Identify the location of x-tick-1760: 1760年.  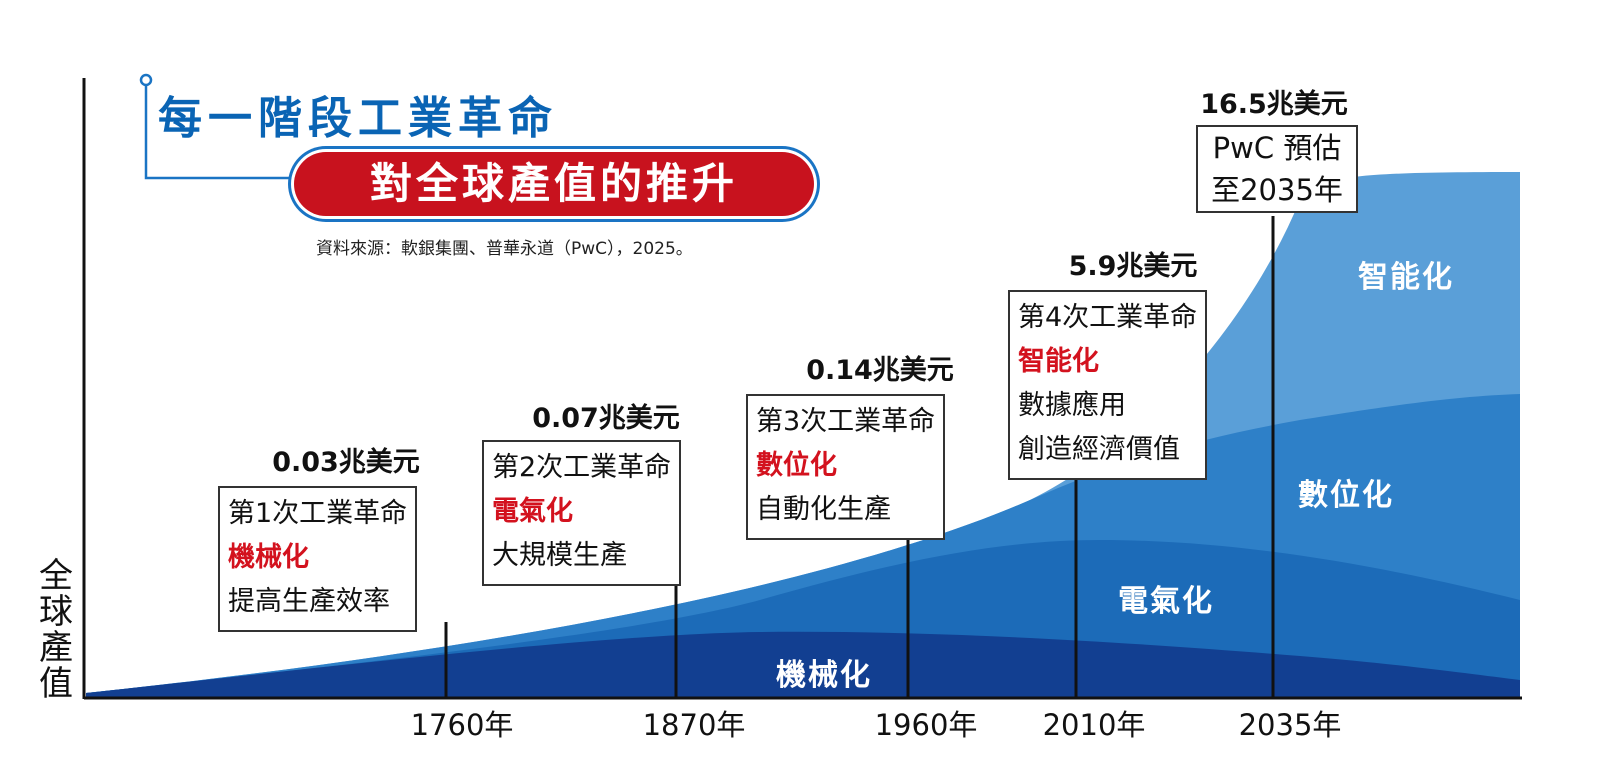
(462, 725).